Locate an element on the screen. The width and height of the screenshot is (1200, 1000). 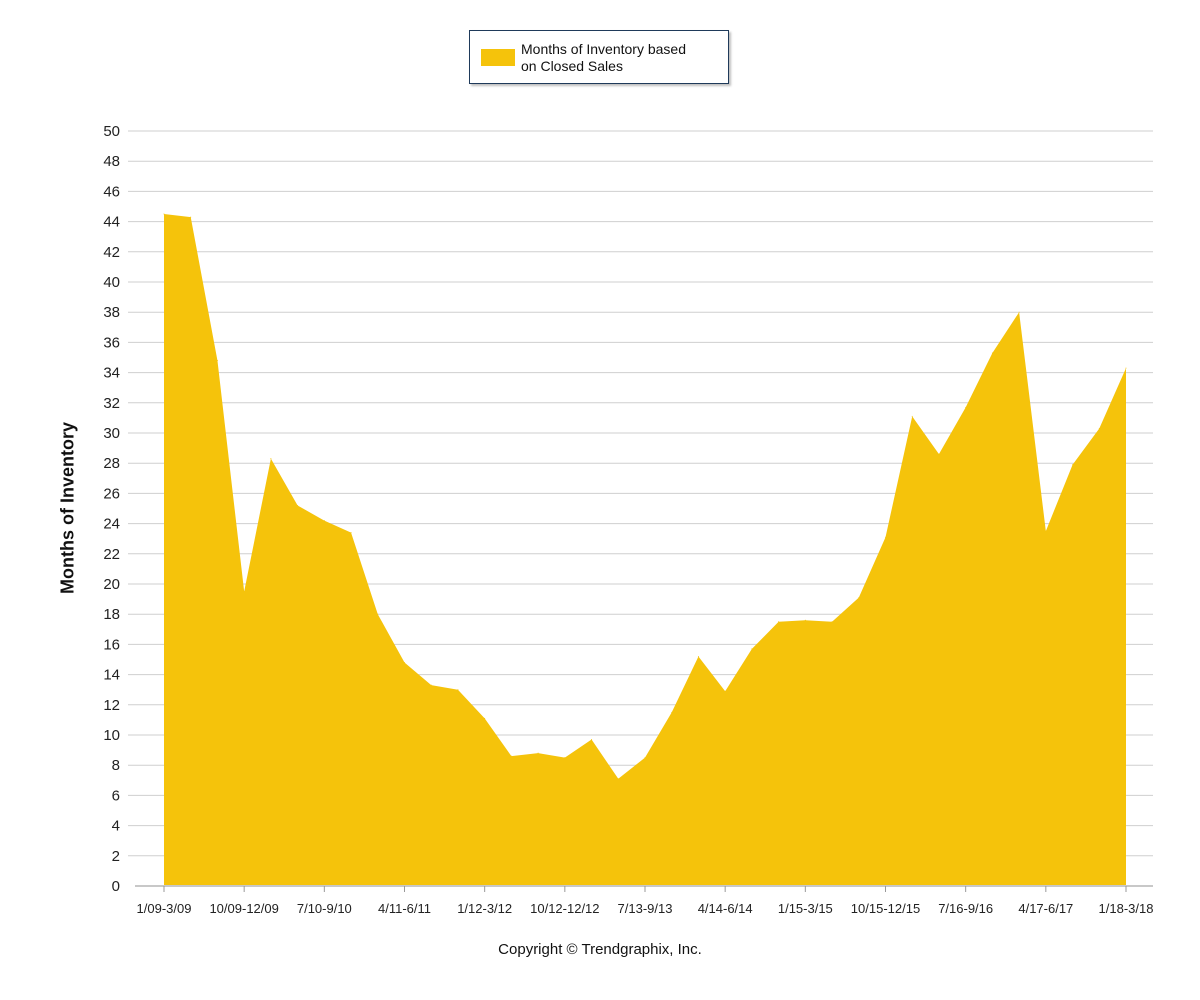
y-tick-label: 6 is located at coordinates (116, 795).